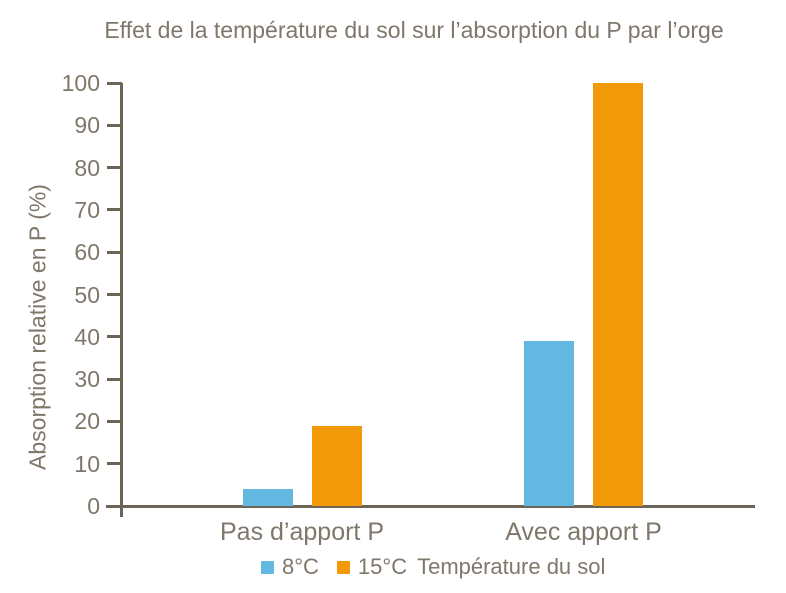 The image size is (786, 593). What do you see at coordinates (343, 567) in the screenshot?
I see `legend-swatch-15c` at bounding box center [343, 567].